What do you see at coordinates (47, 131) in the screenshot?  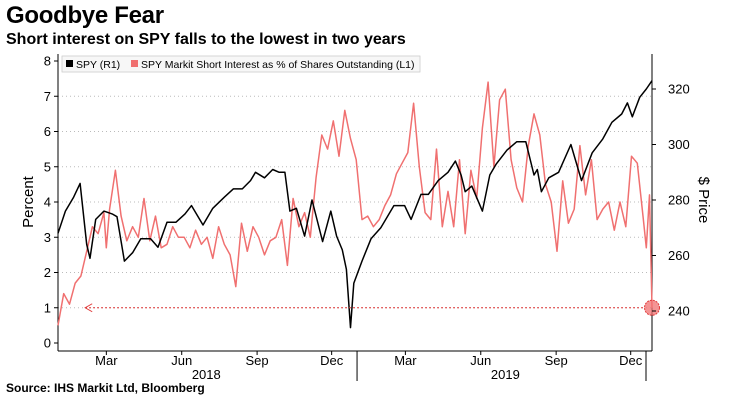 I see `left-tick-label: 6` at bounding box center [47, 131].